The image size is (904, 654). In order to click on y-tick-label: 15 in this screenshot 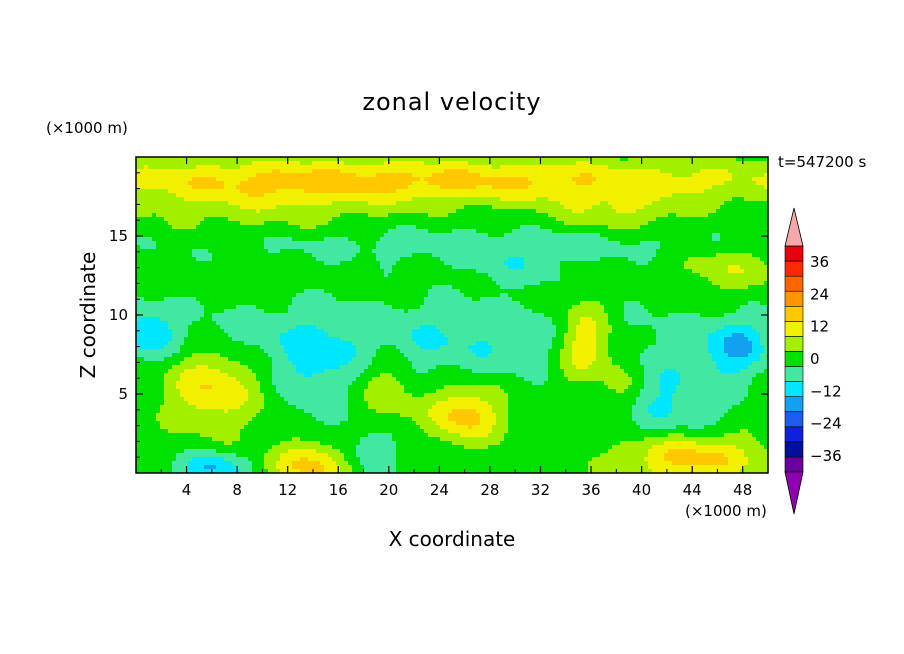, I will do `click(118, 236)`.